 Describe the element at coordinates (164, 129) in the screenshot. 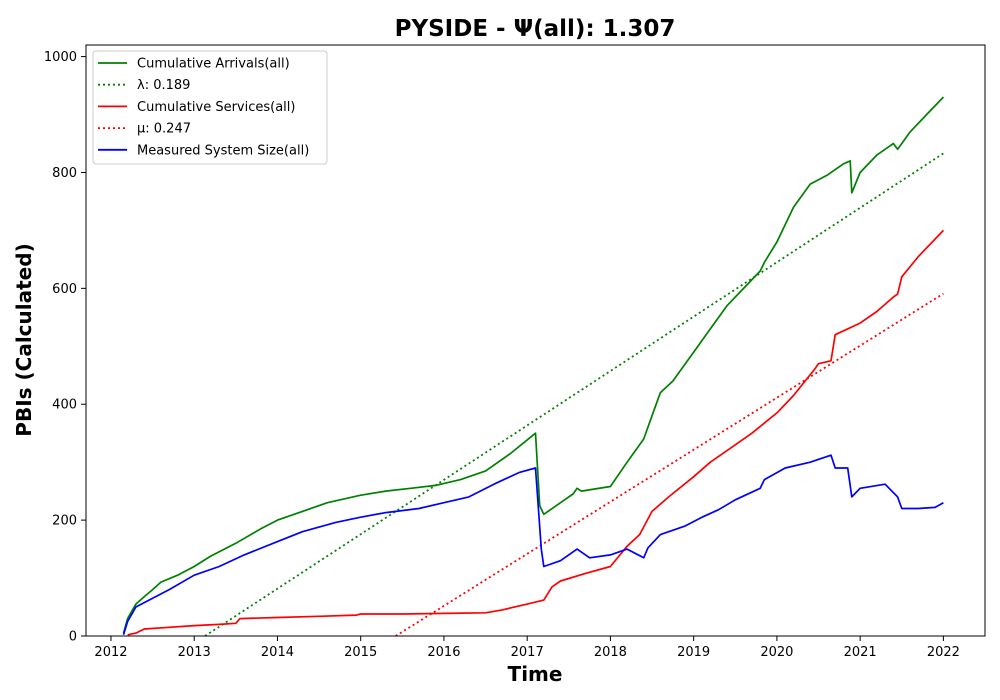

I see `legend-label: μ: 0.247` at that location.